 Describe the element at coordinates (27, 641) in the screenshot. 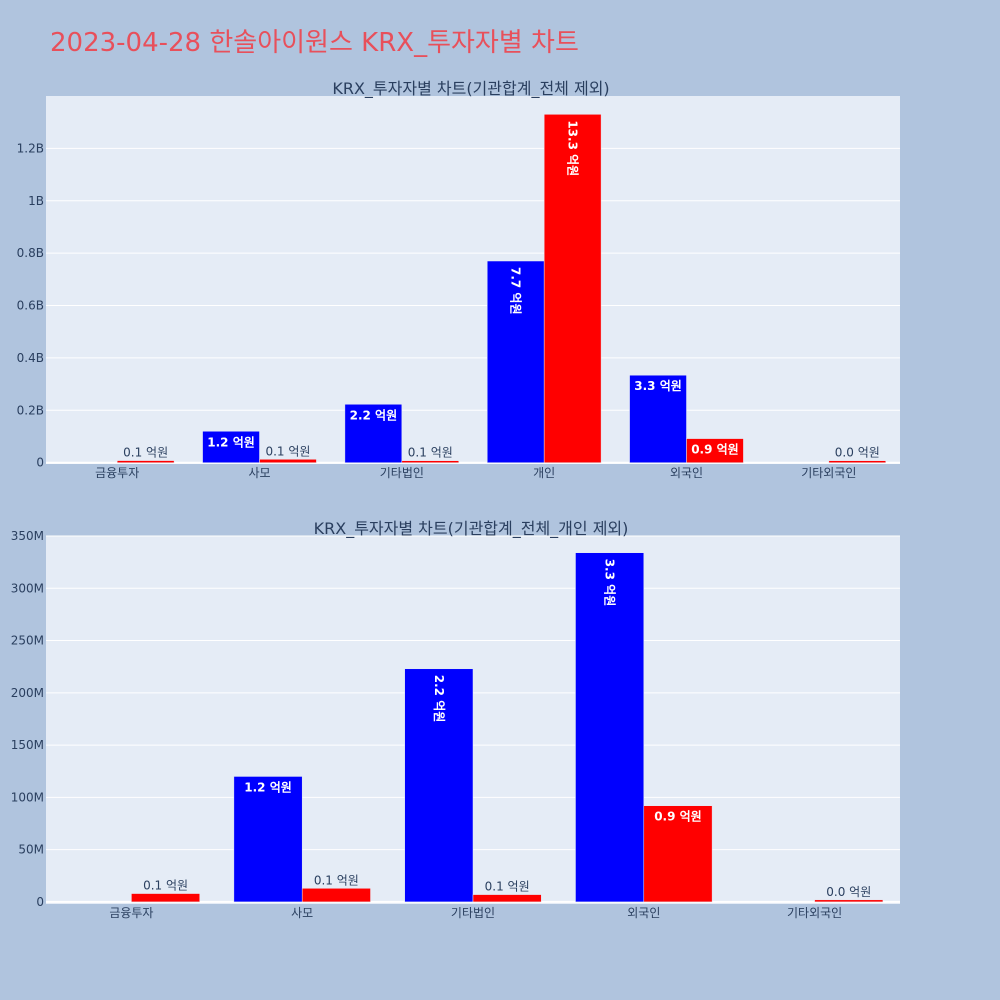

I see `y-tick-label: 250M` at that location.